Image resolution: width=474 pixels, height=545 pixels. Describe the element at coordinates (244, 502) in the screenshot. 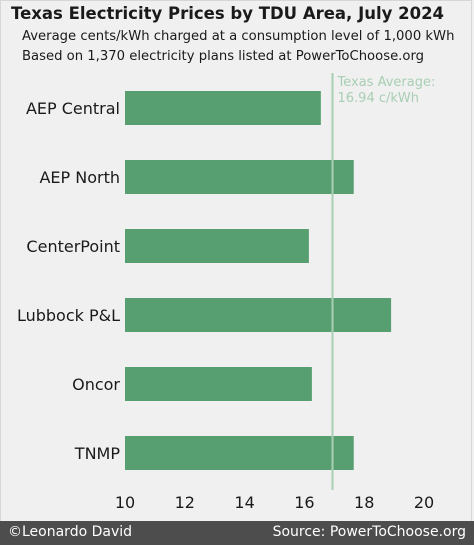

I see `x-tick-label-2: 14` at that location.